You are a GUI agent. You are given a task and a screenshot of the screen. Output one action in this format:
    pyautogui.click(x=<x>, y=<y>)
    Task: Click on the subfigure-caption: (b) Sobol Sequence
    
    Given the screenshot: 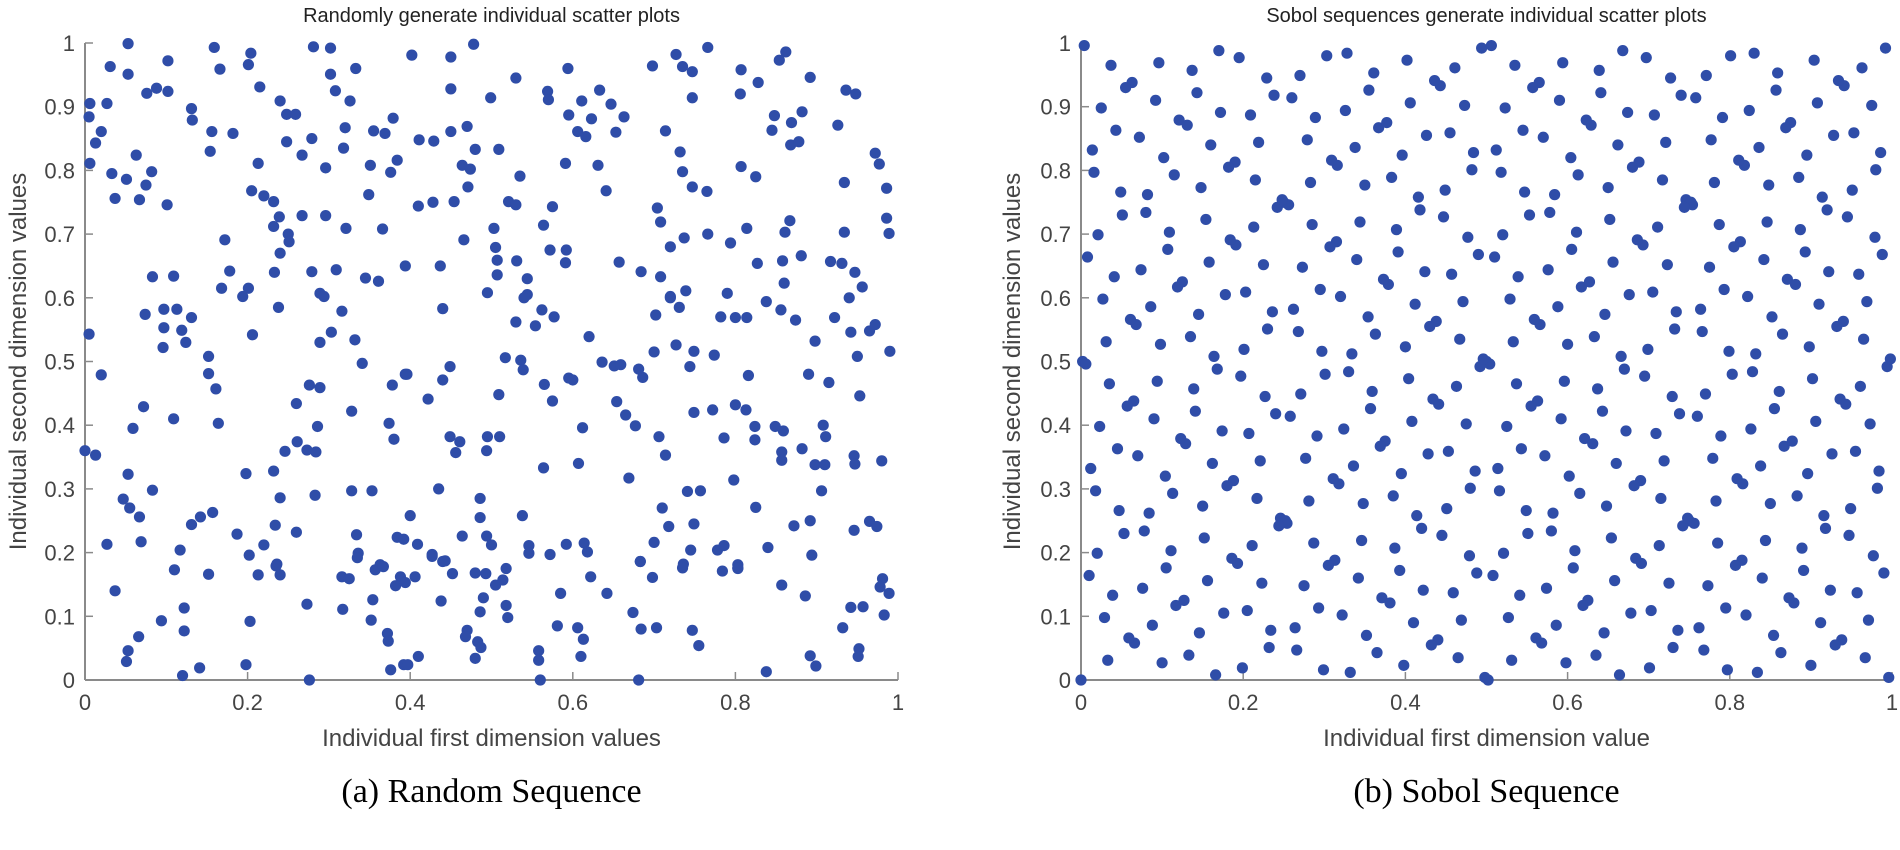 What is the action you would take?
    pyautogui.click(x=1486, y=791)
    